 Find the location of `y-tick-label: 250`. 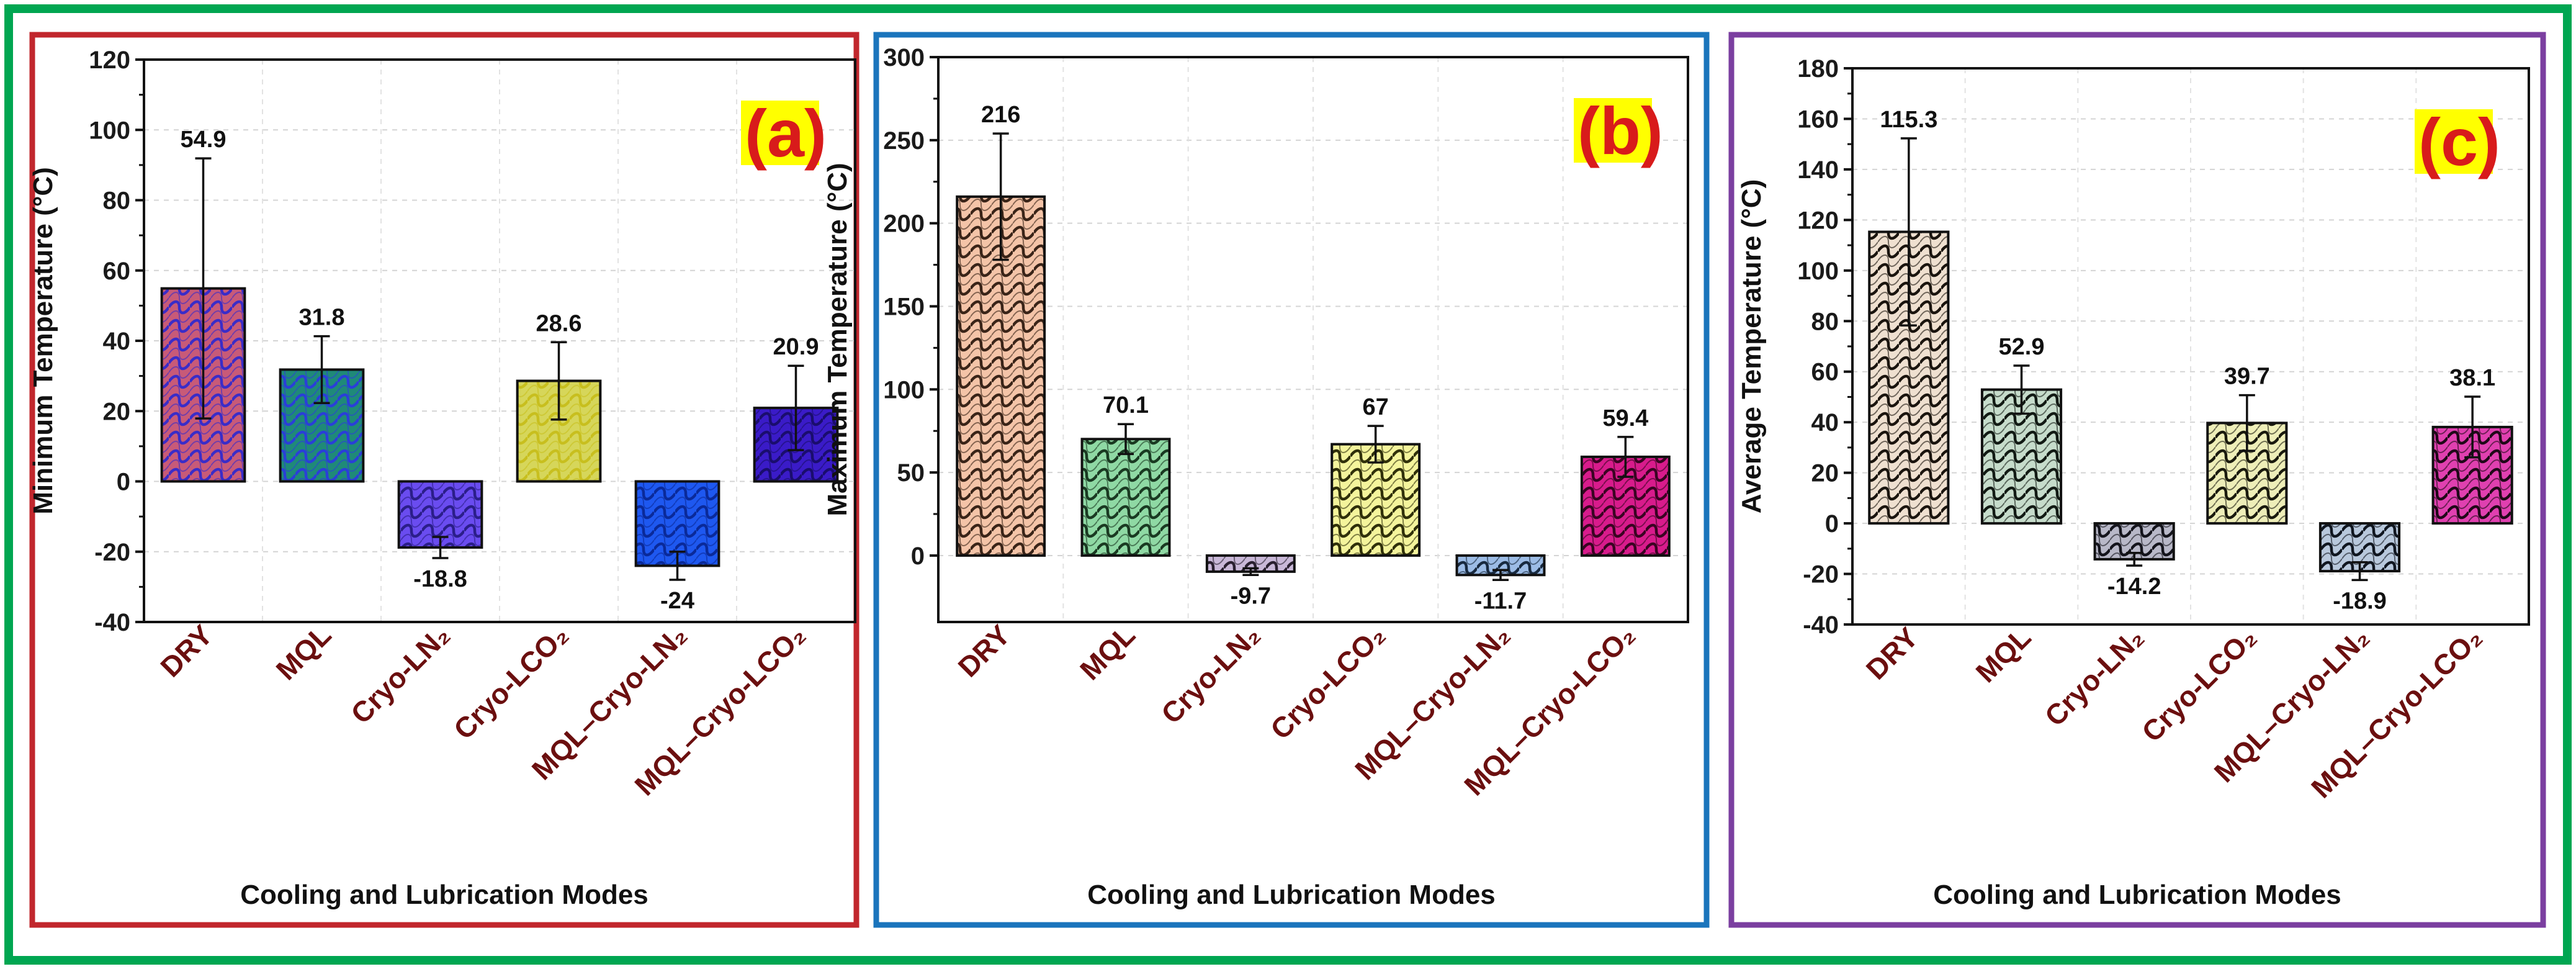

y-tick-label: 250 is located at coordinates (904, 141).